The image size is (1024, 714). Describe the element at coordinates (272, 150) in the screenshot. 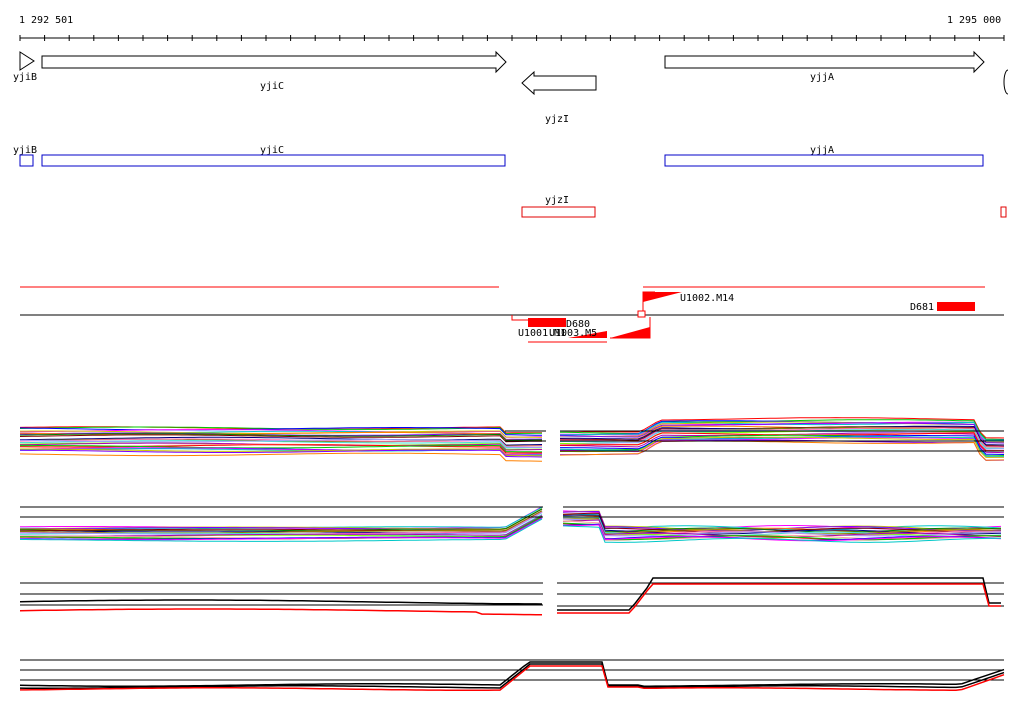

I see `annotation-label-yjiC: yjiC` at that location.